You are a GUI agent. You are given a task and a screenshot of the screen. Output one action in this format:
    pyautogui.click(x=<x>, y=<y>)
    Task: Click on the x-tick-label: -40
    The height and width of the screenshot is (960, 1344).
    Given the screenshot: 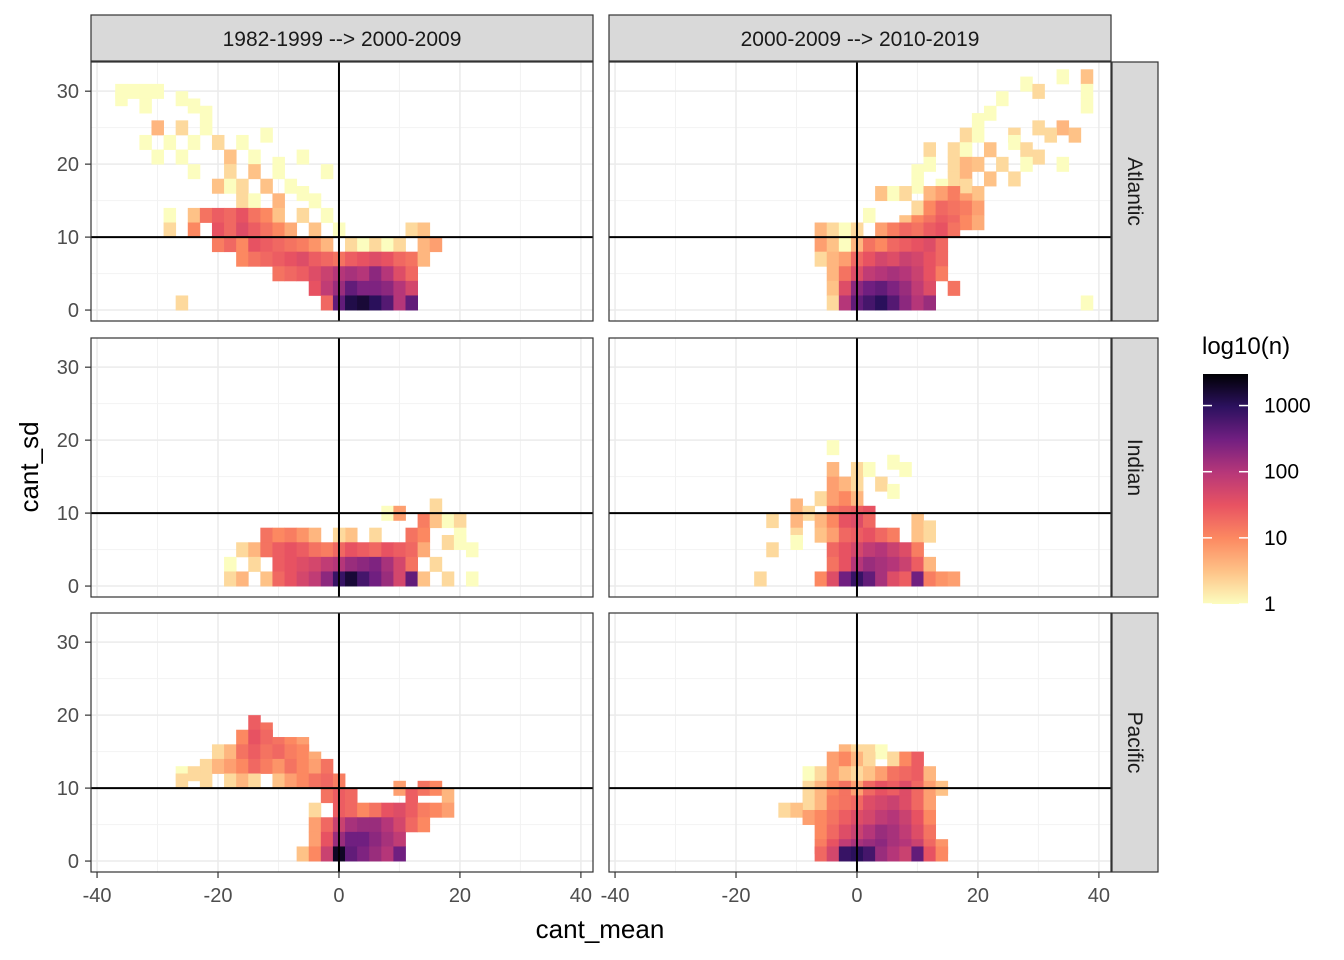 What is the action you would take?
    pyautogui.click(x=97, y=896)
    